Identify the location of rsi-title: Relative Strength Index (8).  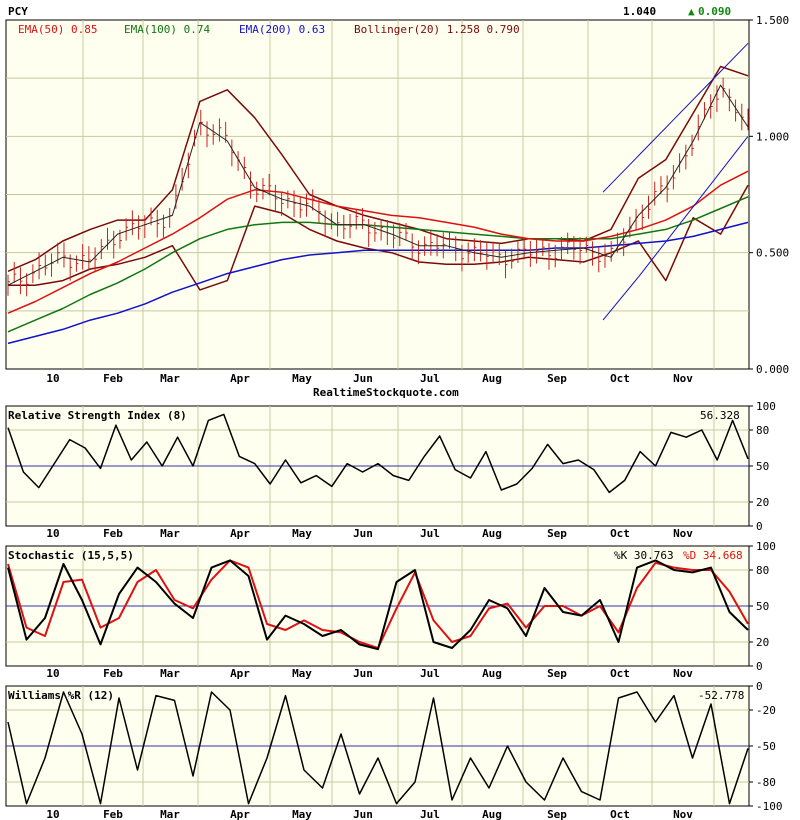
(97, 415).